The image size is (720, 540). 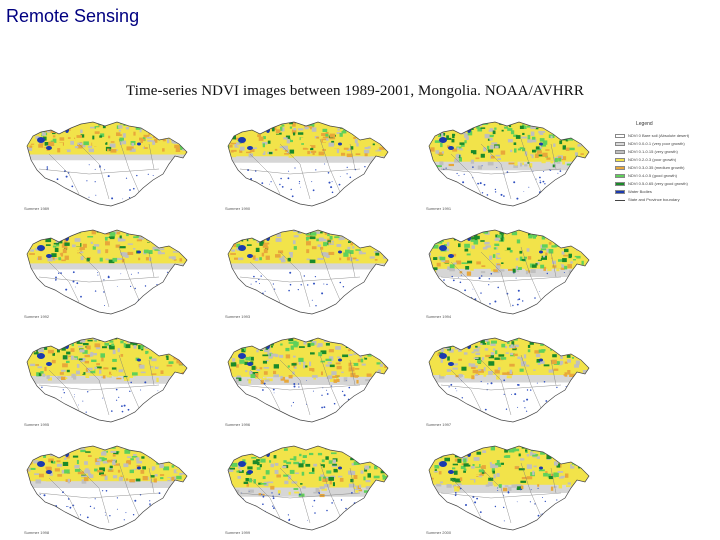 I want to click on ndvi-map-panel: Summer 1989, so click(x=107, y=164).